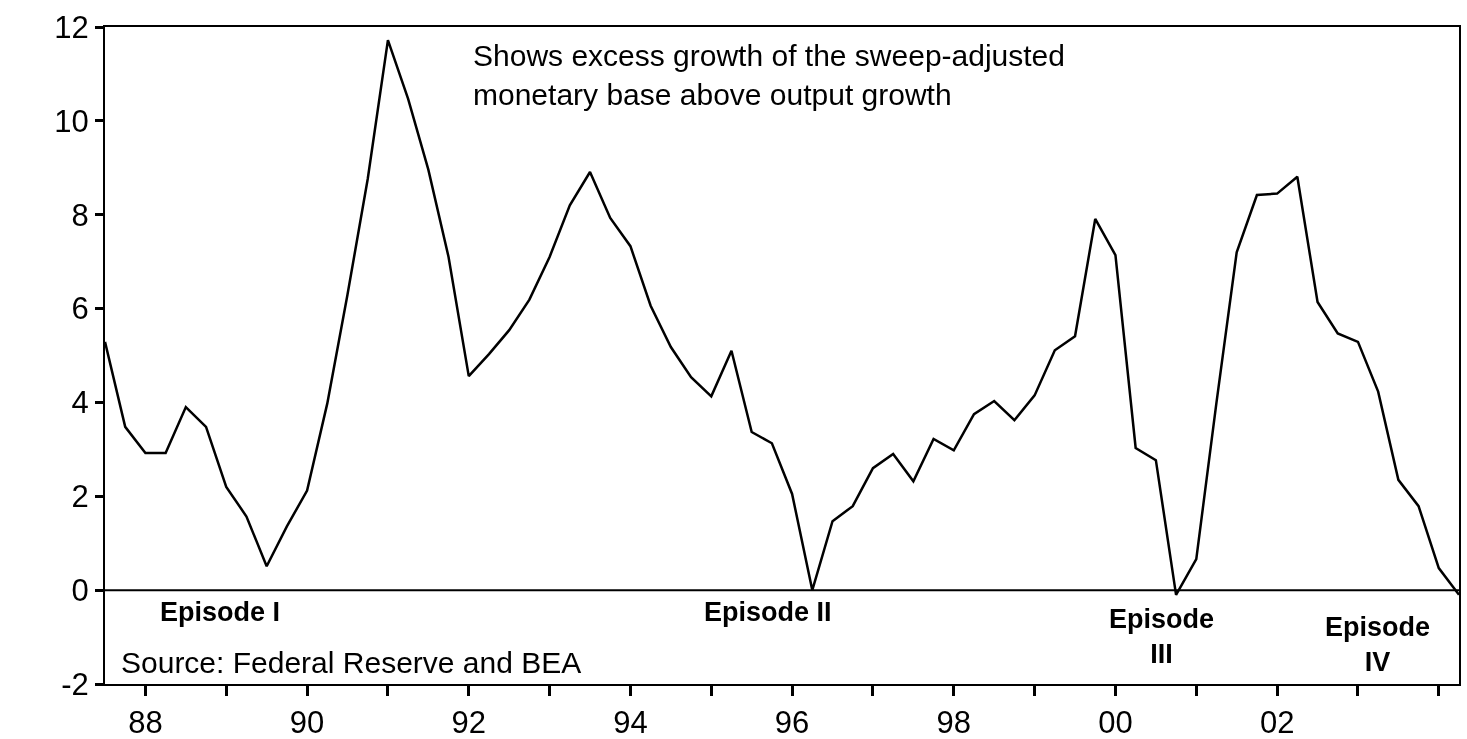 The width and height of the screenshot is (1467, 739). Describe the element at coordinates (1162, 637) in the screenshot. I see `annotation: Episode III` at that location.